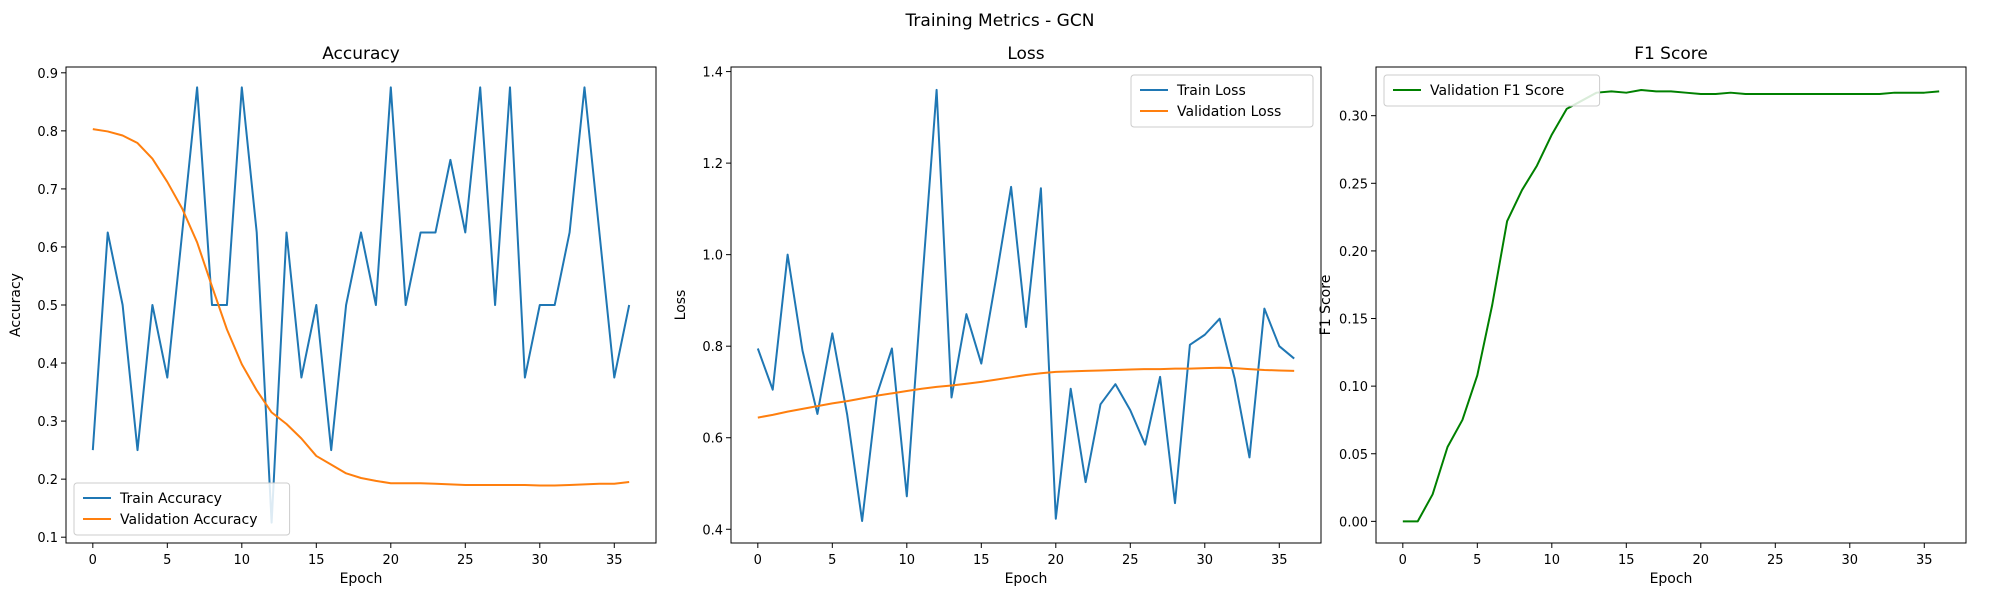 The image size is (2000, 600). Describe the element at coordinates (1353, 320) in the screenshot. I see `y-tick-label: 0.15` at that location.